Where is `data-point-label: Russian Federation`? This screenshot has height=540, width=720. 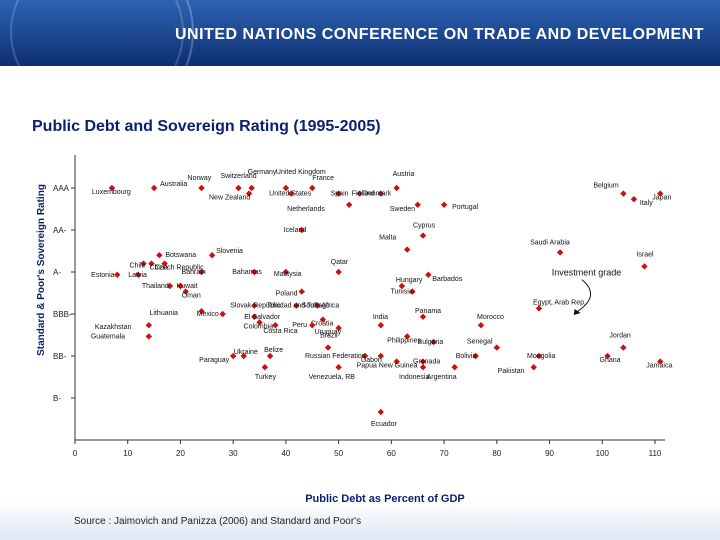 data-point-label: Russian Federation is located at coordinates (335, 356).